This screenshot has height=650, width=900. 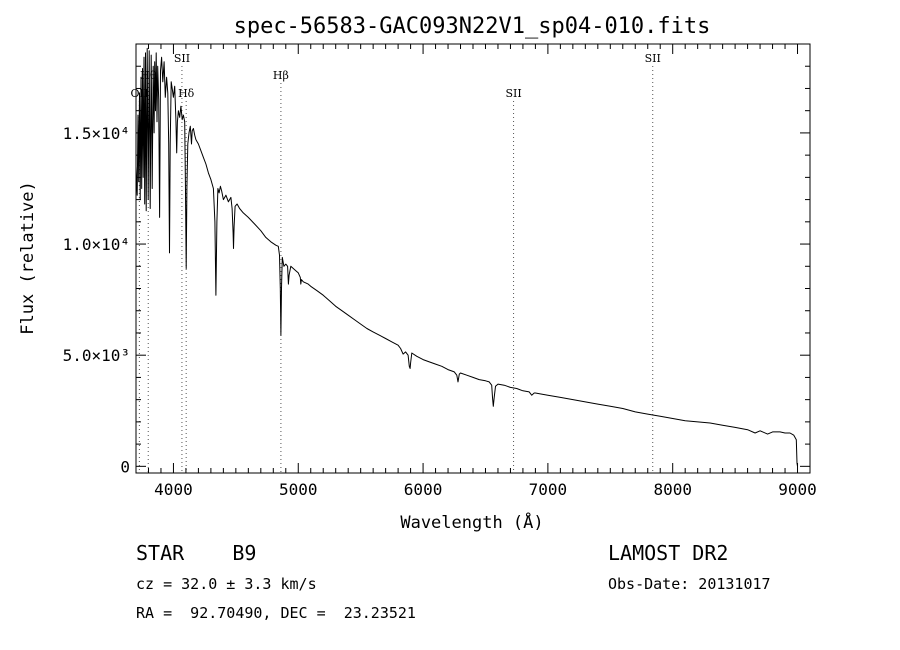 What do you see at coordinates (96, 133) in the screenshot?
I see `y-tick-label: 1.5×10⁴` at bounding box center [96, 133].